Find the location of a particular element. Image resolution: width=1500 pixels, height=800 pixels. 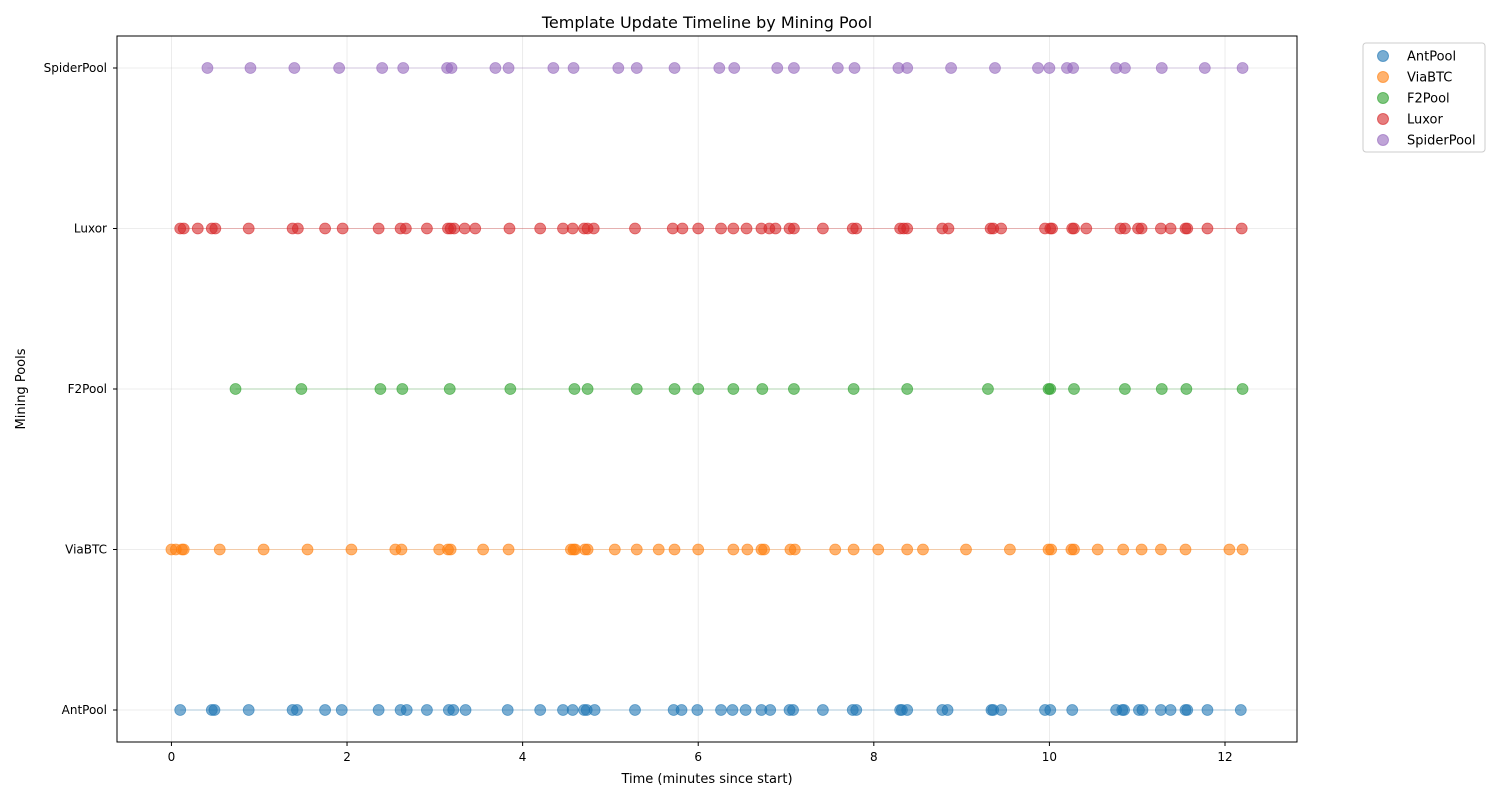

y-tick-label: Luxor is located at coordinates (90, 229).